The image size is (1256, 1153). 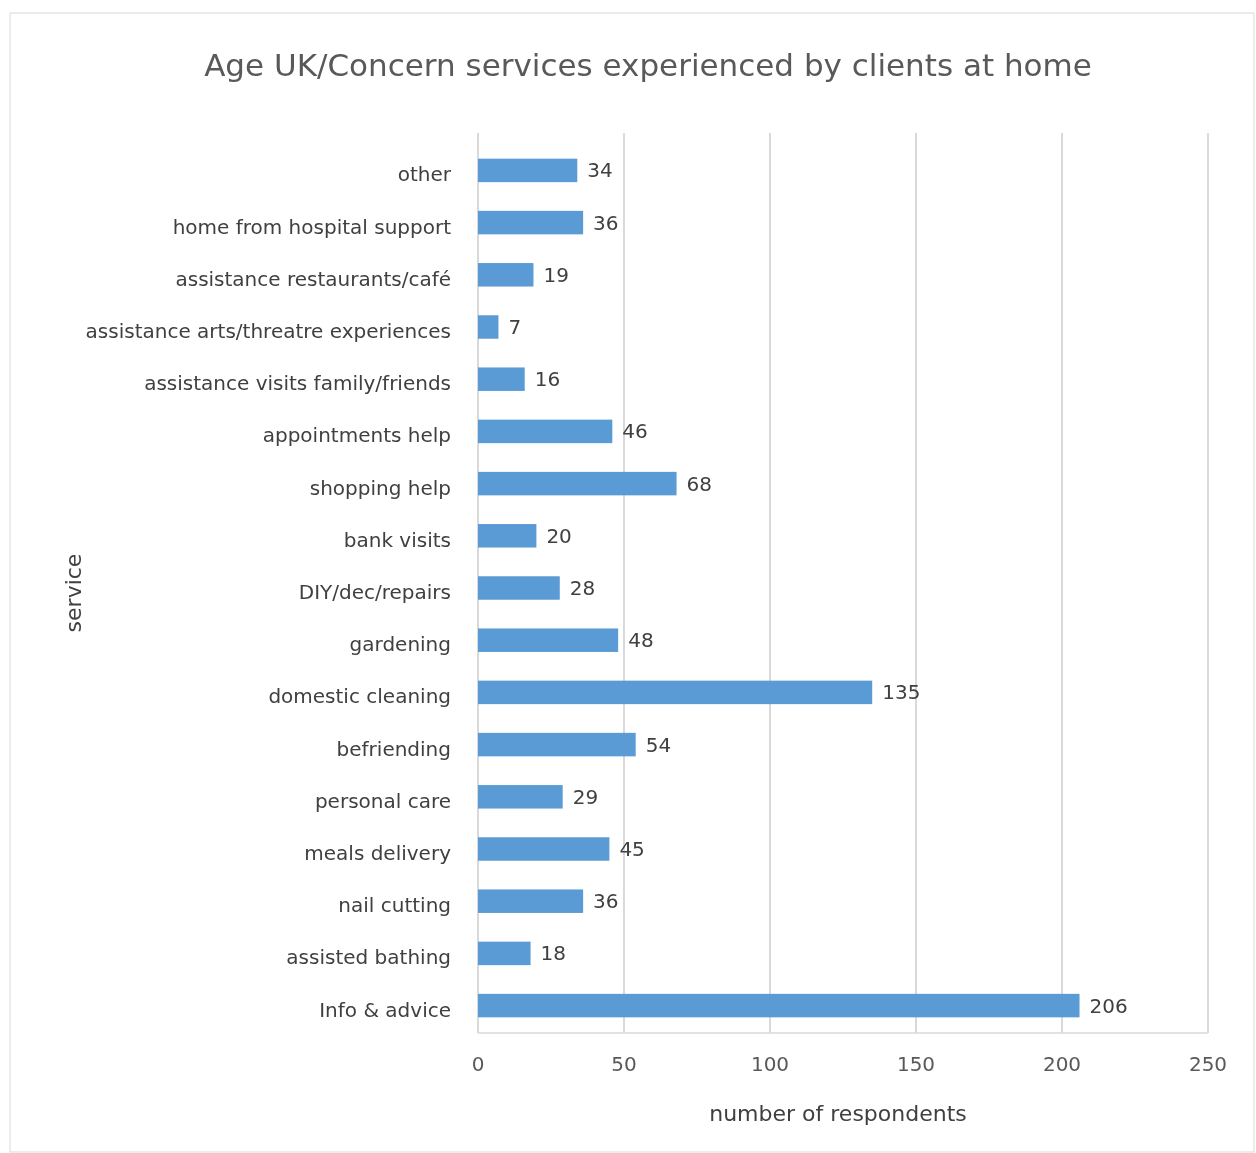 I want to click on chart-title: Age UK/Concern services experienced by clients at home, so click(x=648, y=65).